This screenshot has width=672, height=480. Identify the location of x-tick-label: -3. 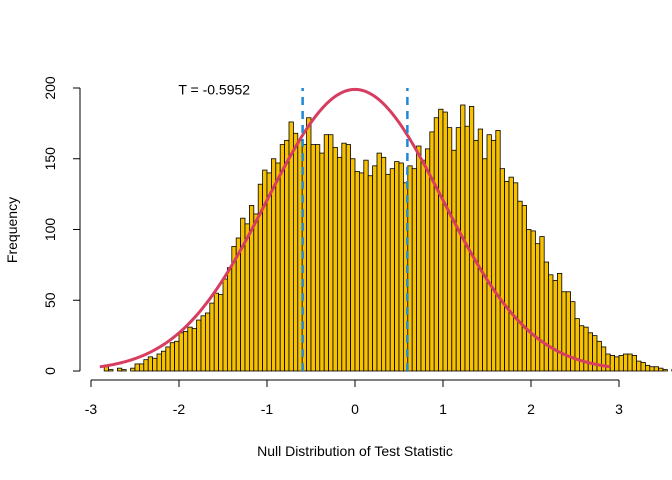
(91, 409).